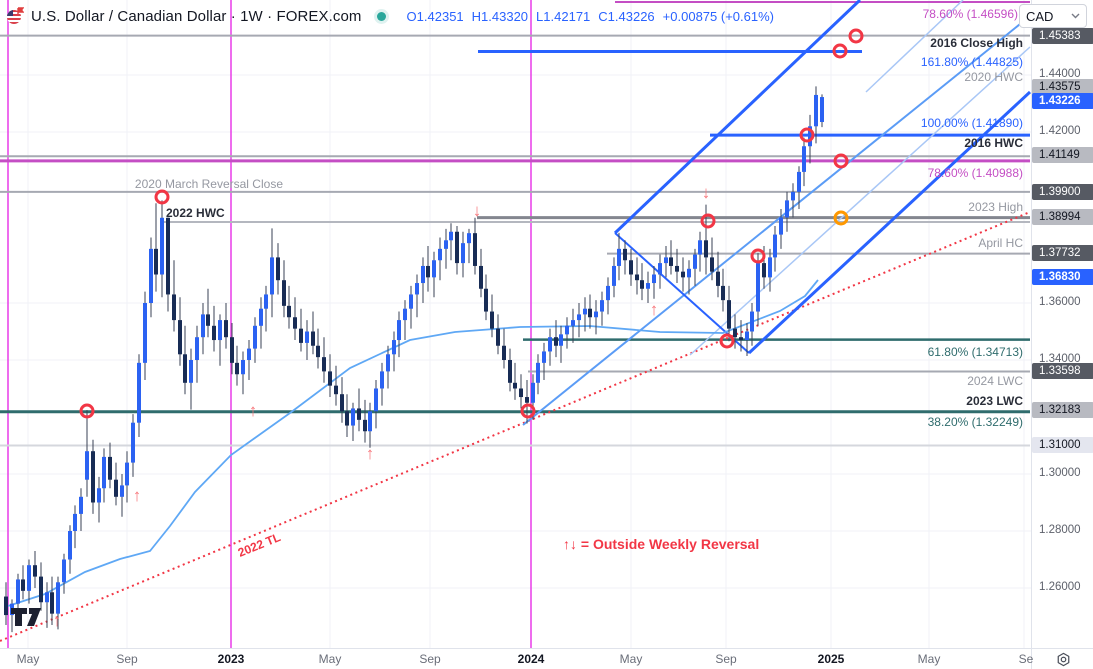 The image size is (1093, 669). I want to click on currency-selector: CAD, so click(1053, 16).